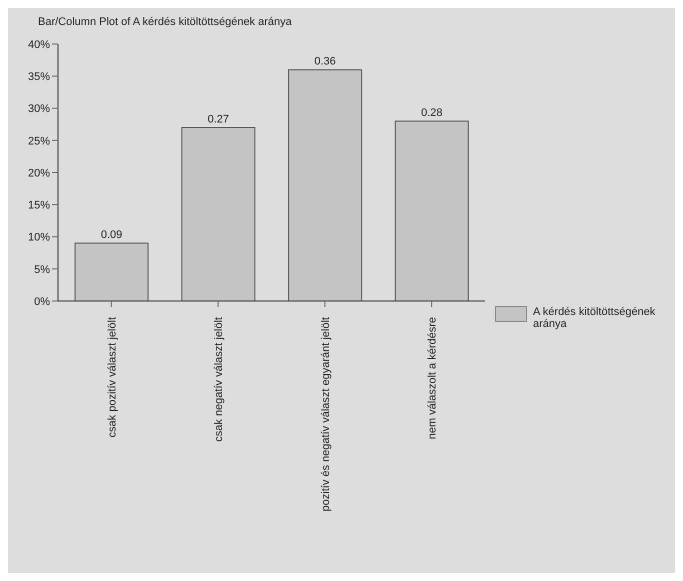 The height and width of the screenshot is (581, 683). Describe the element at coordinates (219, 379) in the screenshot. I see `x-tick-label: csak negatív választ jelölt` at that location.